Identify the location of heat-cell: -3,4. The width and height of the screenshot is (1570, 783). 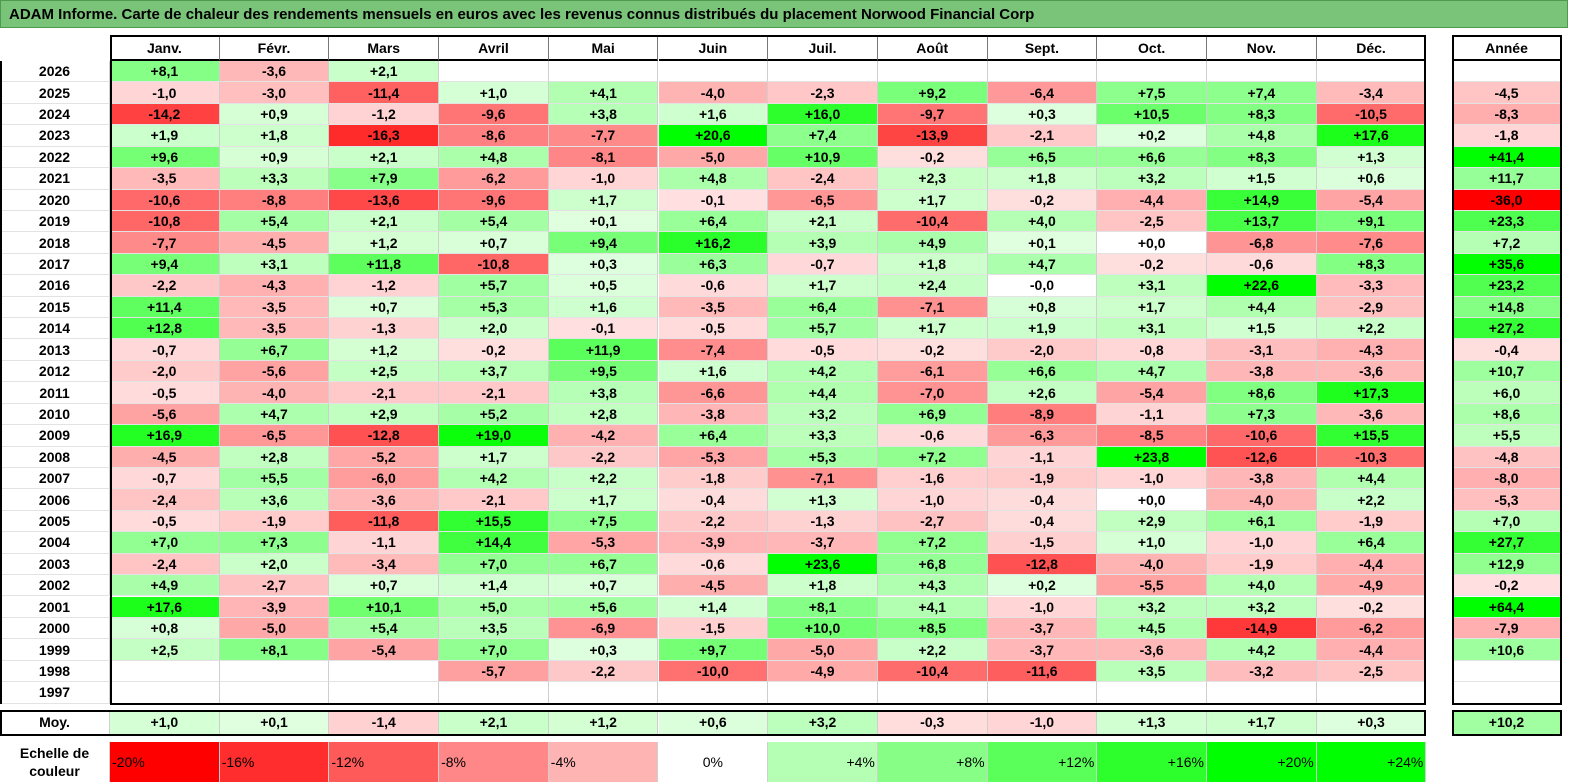
(1371, 93).